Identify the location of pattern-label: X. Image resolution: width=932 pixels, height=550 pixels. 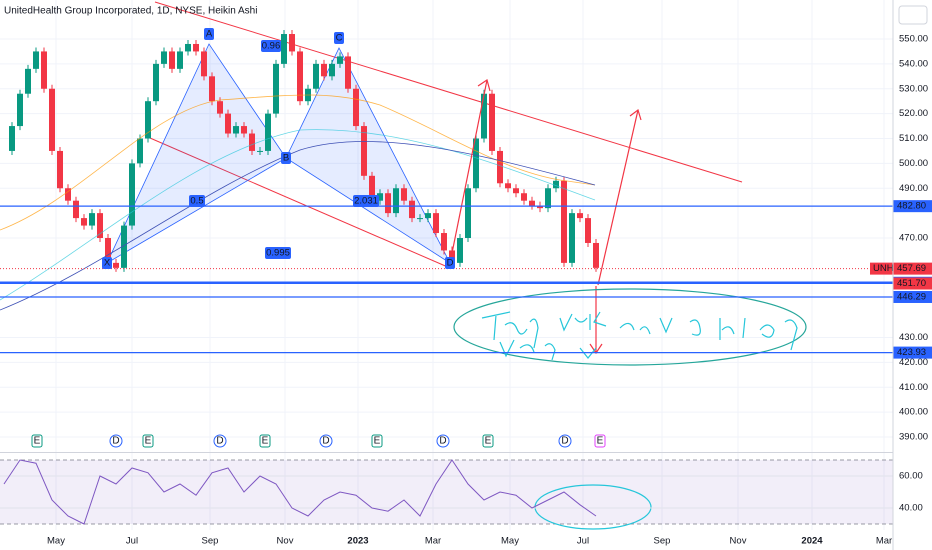
(107, 263).